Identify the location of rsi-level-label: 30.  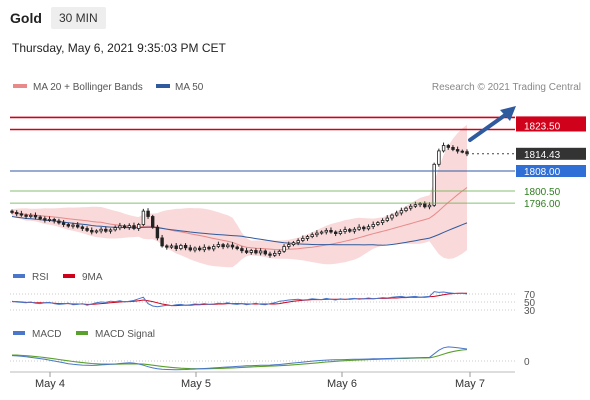
(530, 311).